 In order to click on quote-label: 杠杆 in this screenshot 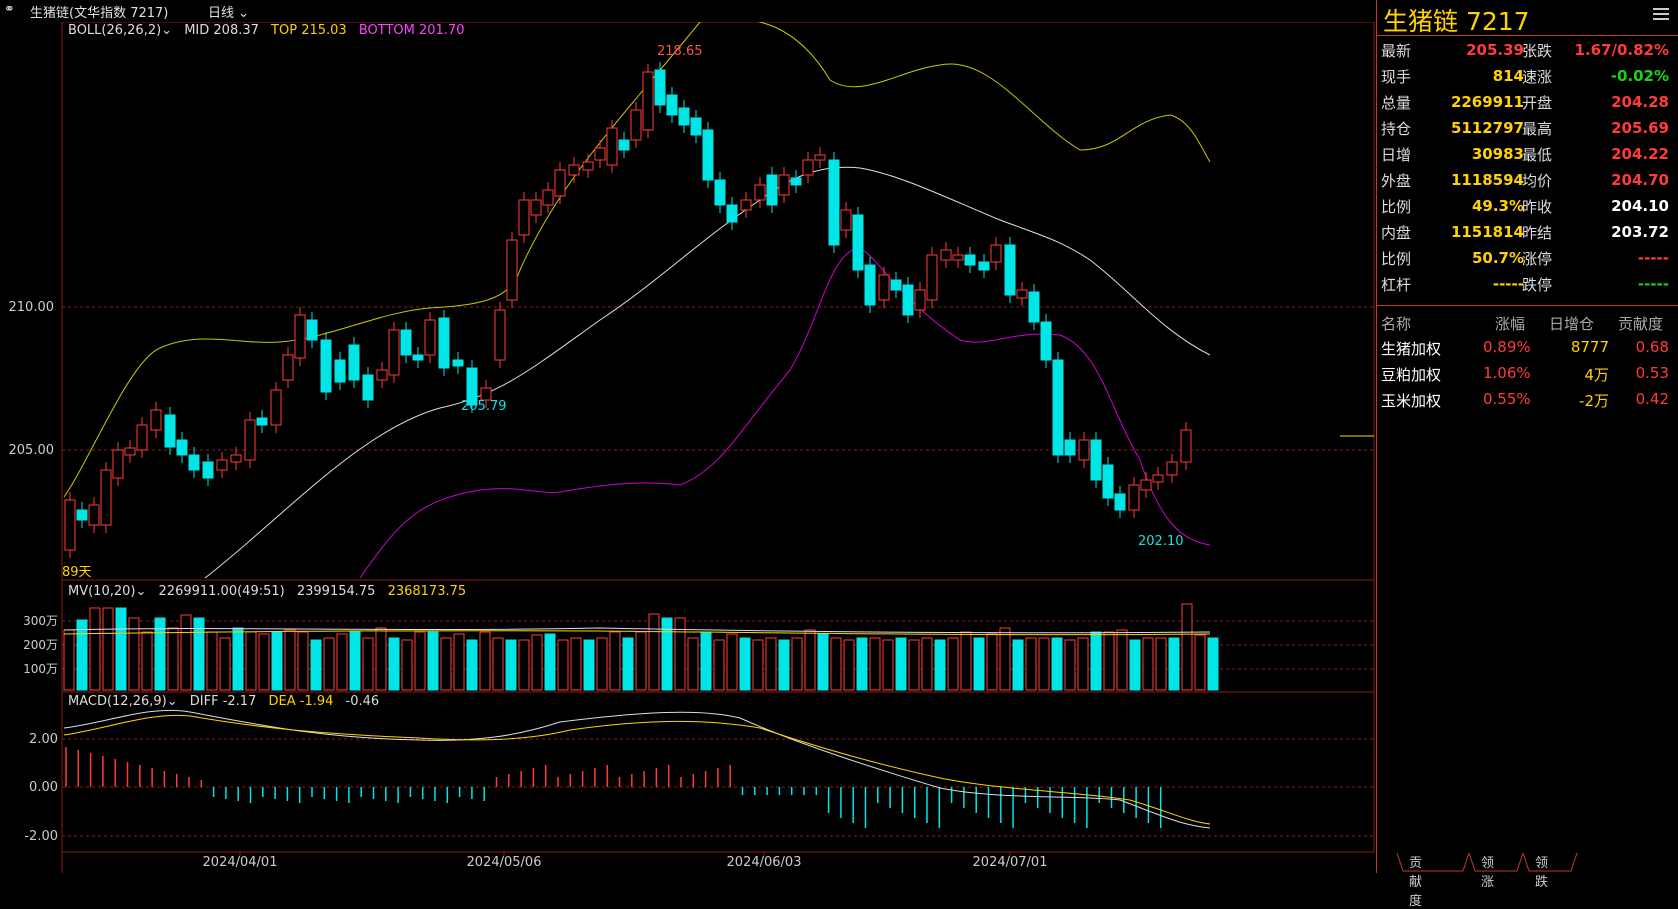, I will do `click(1396, 285)`.